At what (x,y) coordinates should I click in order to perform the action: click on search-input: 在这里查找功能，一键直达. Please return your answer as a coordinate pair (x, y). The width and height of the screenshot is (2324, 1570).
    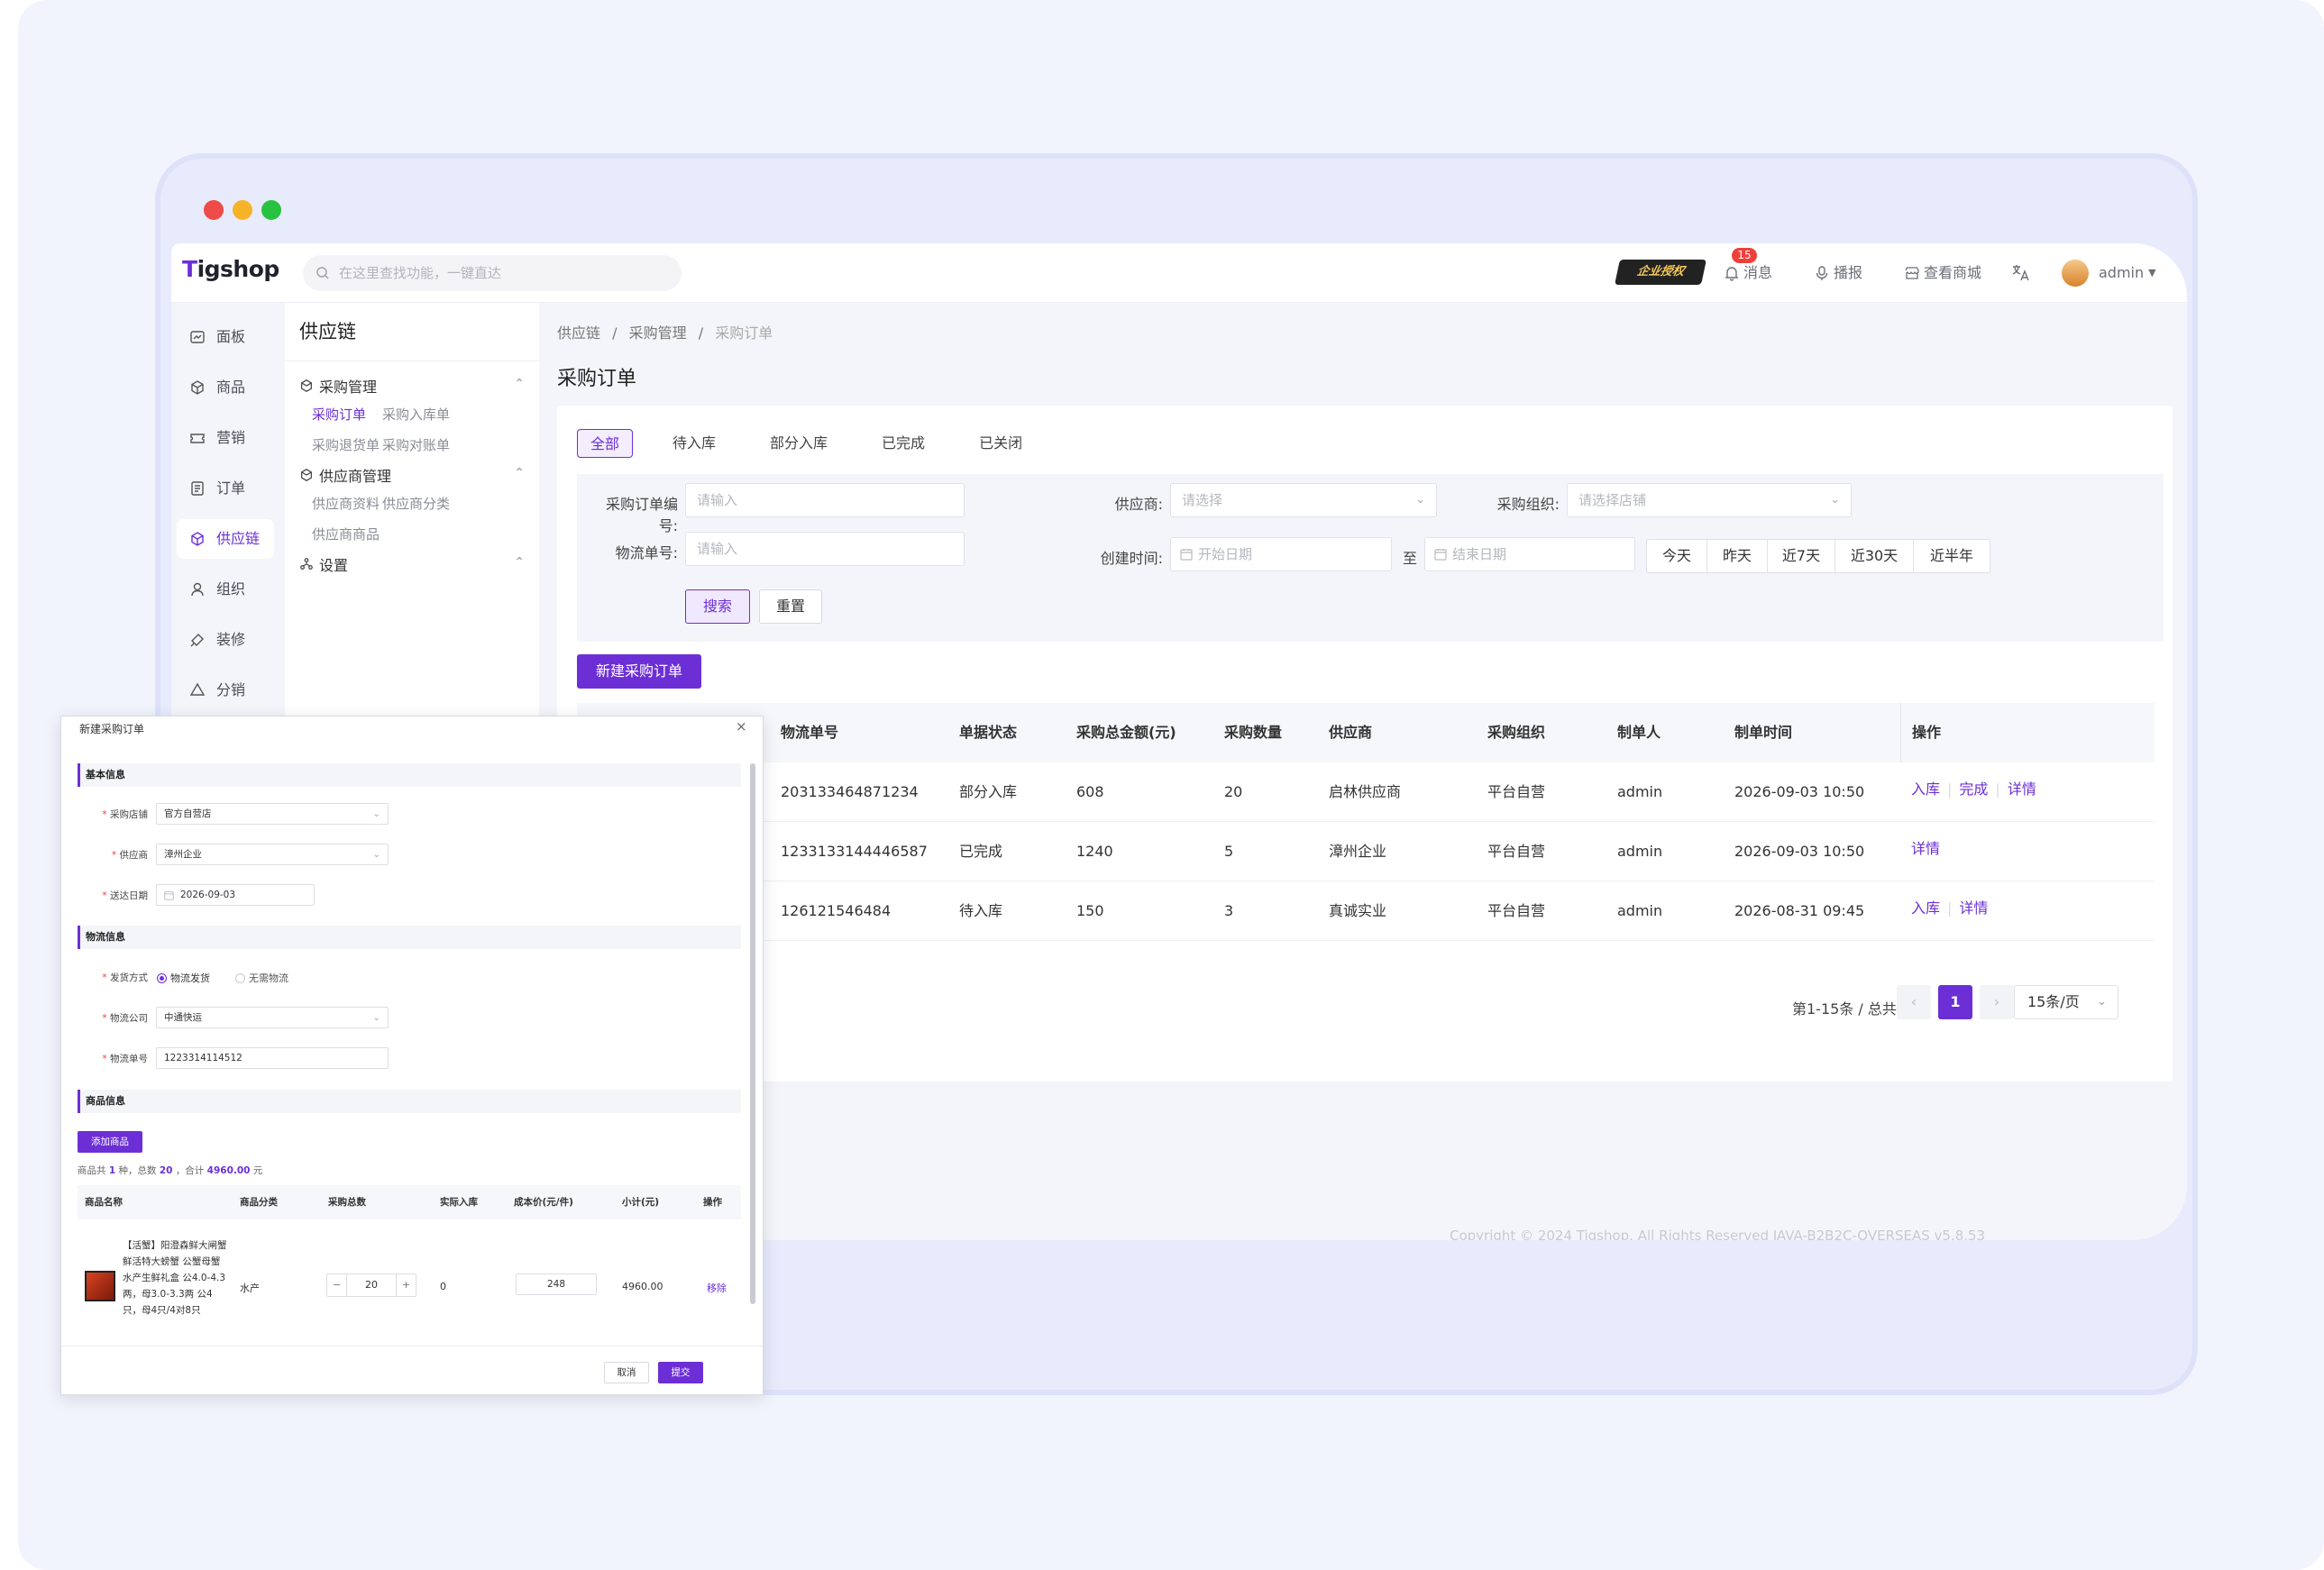
    Looking at the image, I should click on (492, 273).